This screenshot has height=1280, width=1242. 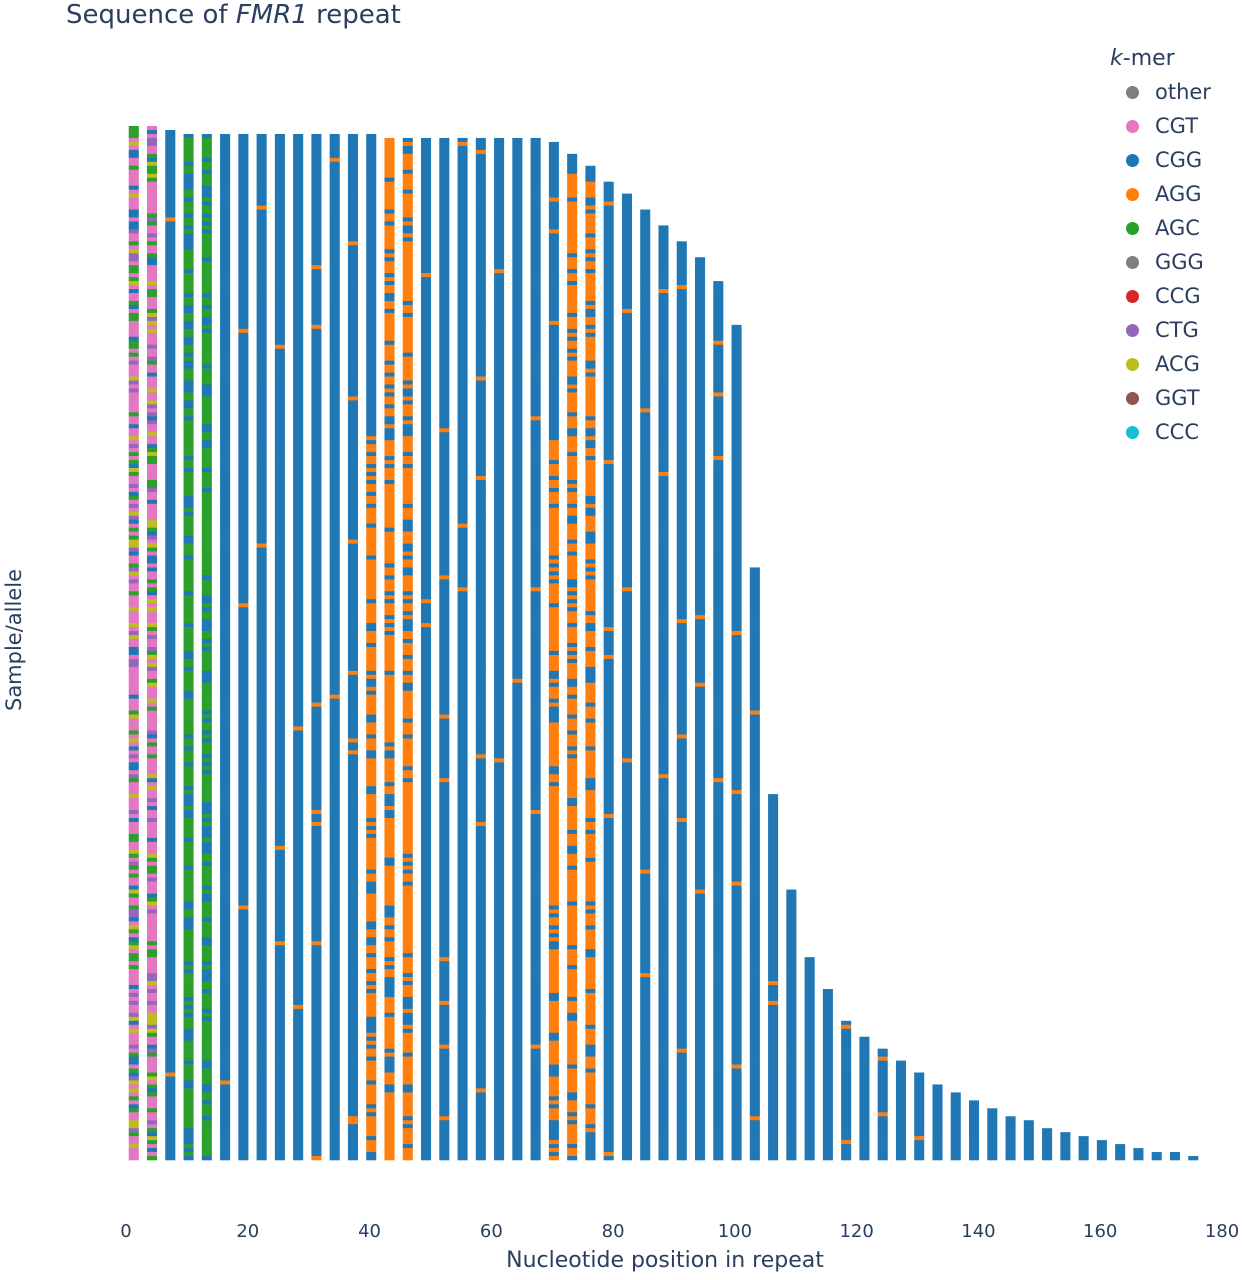 I want to click on legend-label: CCG, so click(x=1178, y=296).